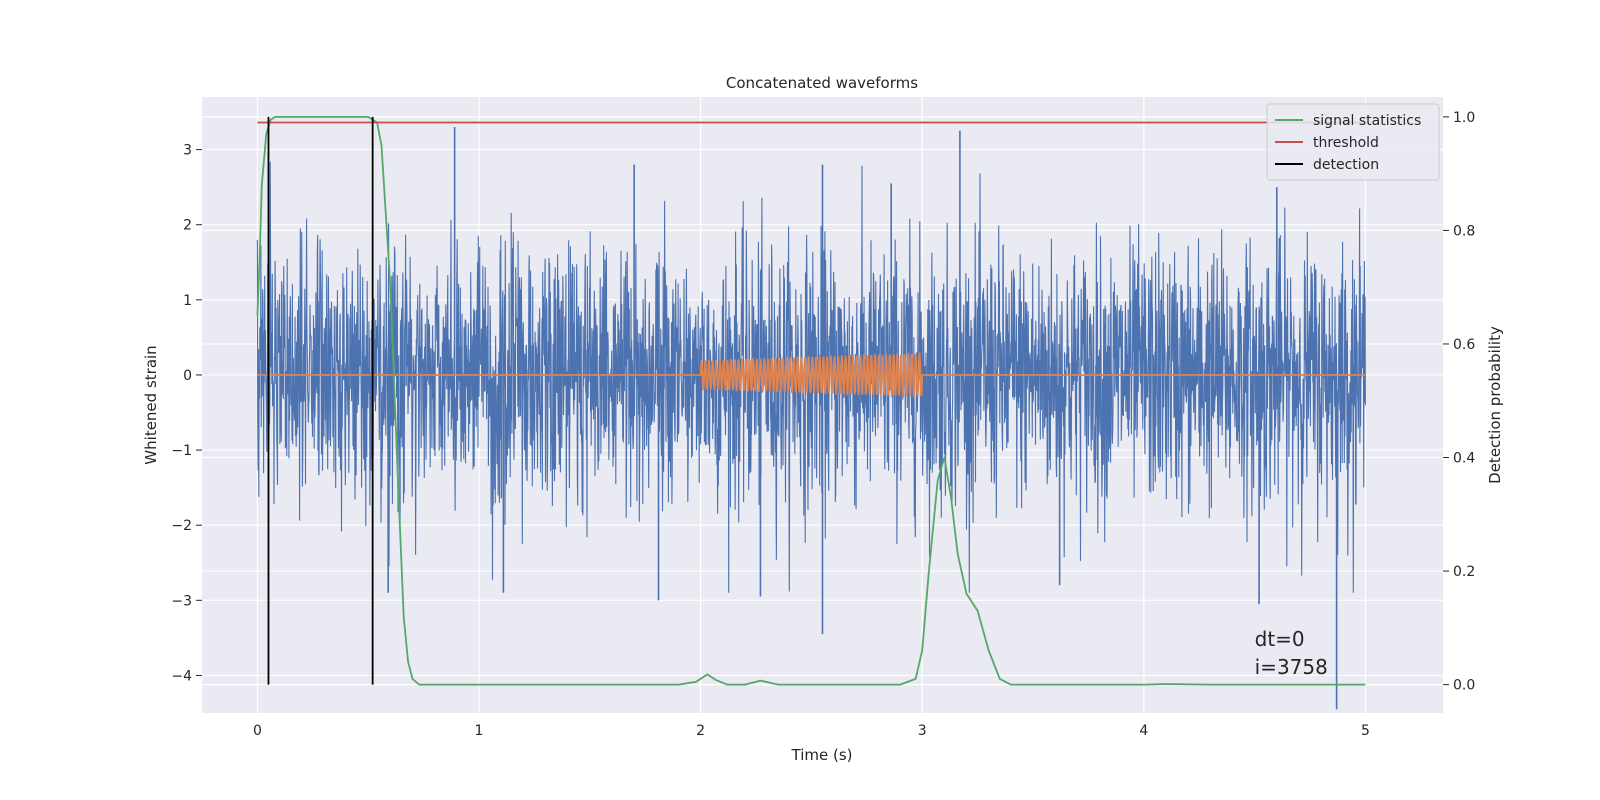 This screenshot has width=1600, height=800. What do you see at coordinates (1291, 667) in the screenshot?
I see `annotation-text: i=3758` at bounding box center [1291, 667].